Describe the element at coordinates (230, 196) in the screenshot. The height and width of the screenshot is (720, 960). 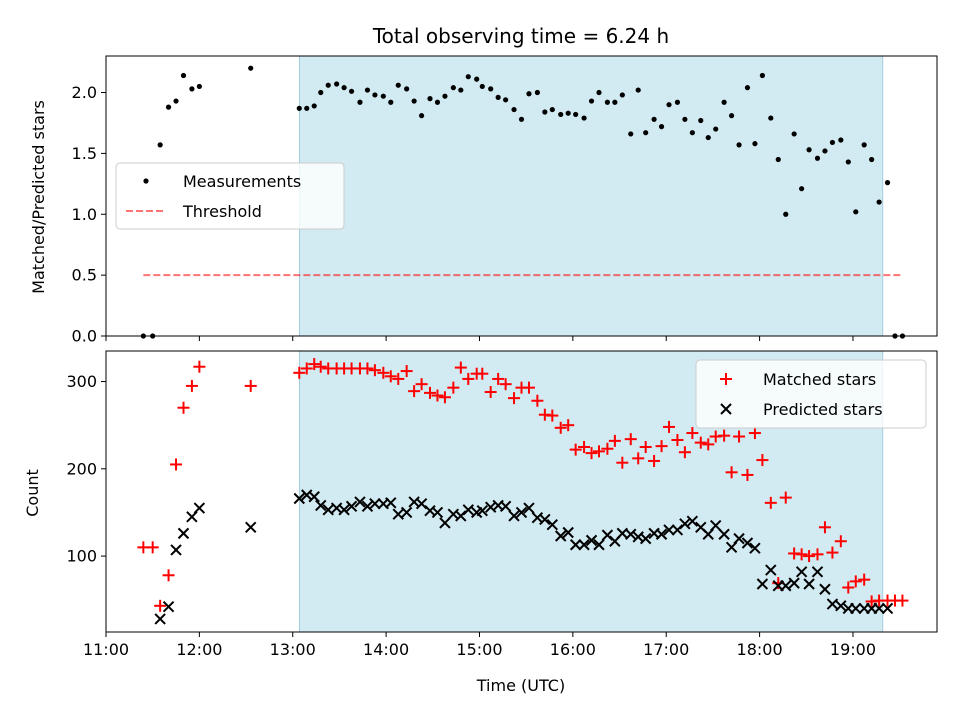
I see `top-legend: Measurements Threshold` at that location.